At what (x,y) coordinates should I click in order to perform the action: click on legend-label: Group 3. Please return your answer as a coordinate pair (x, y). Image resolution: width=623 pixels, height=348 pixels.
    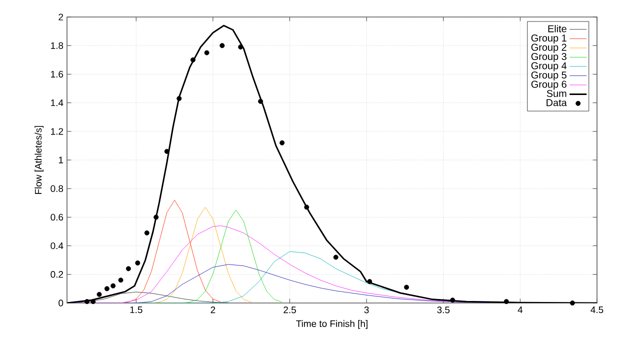
    Looking at the image, I should click on (548, 57).